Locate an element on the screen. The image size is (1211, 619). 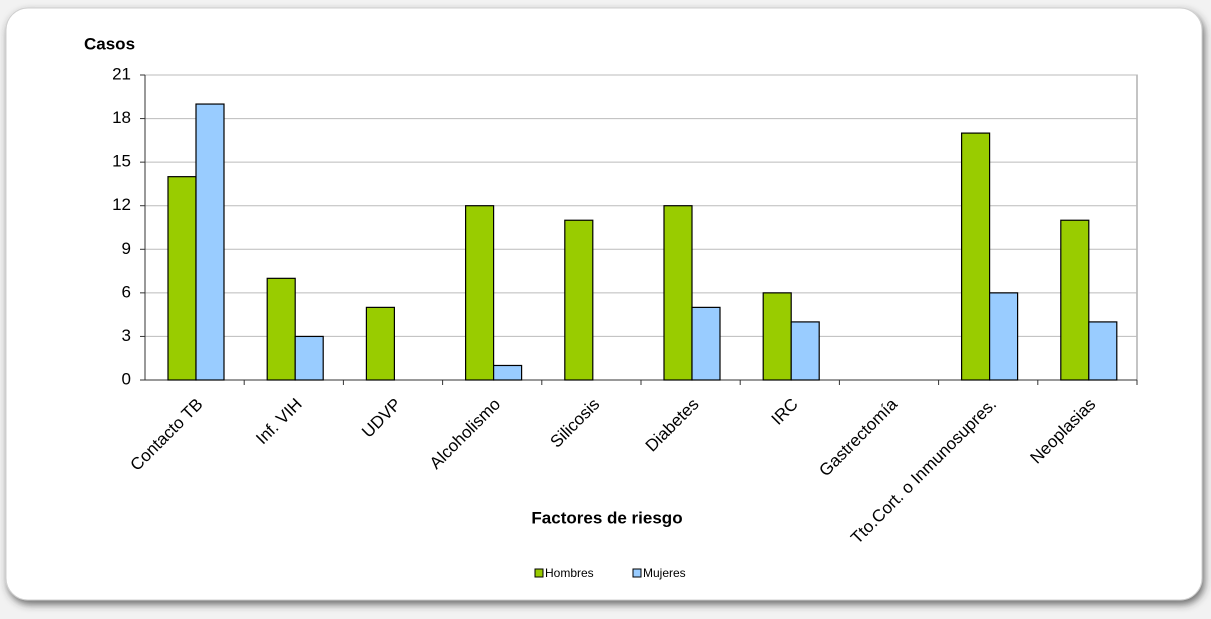
y-tick-label: 21 is located at coordinates (121, 73).